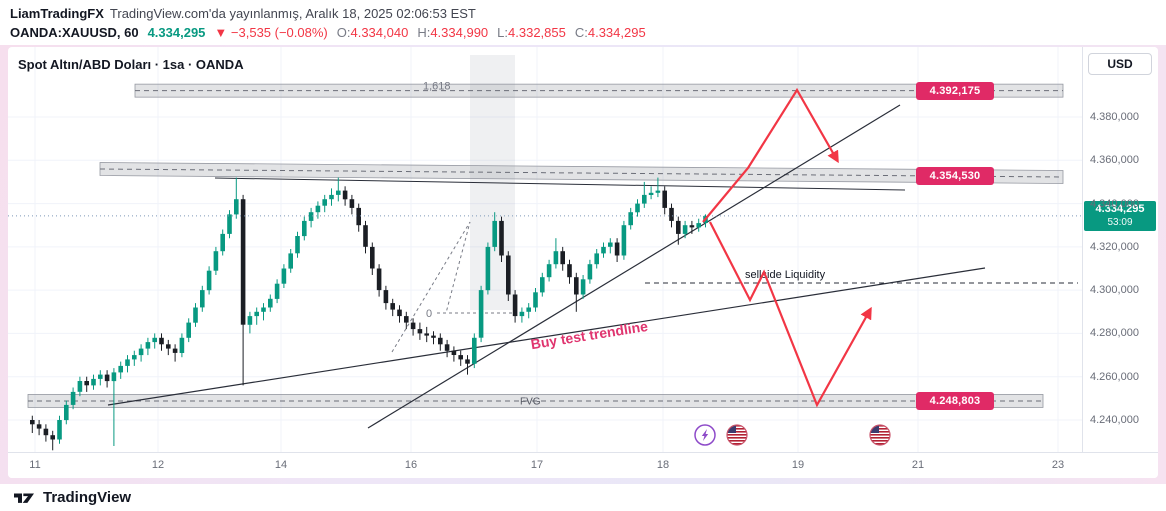 Image resolution: width=1166 pixels, height=511 pixels. What do you see at coordinates (663, 465) in the screenshot?
I see `time-axis-label: 18` at bounding box center [663, 465].